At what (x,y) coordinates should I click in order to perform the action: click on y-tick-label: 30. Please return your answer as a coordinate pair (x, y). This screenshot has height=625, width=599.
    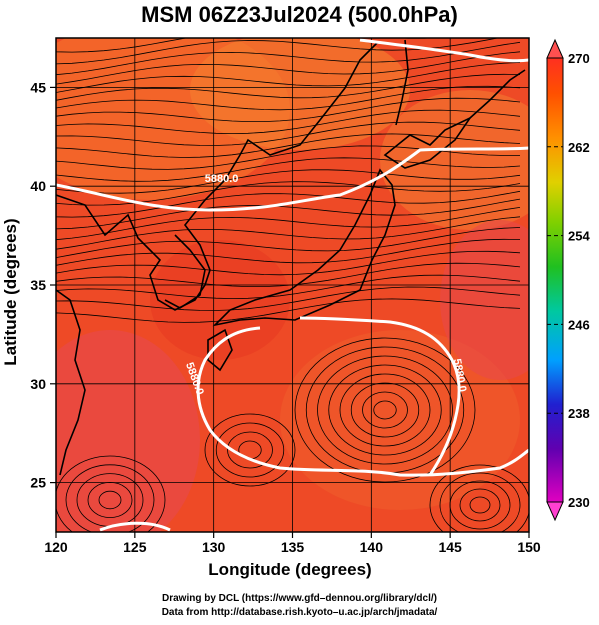
    Looking at the image, I should click on (38, 384).